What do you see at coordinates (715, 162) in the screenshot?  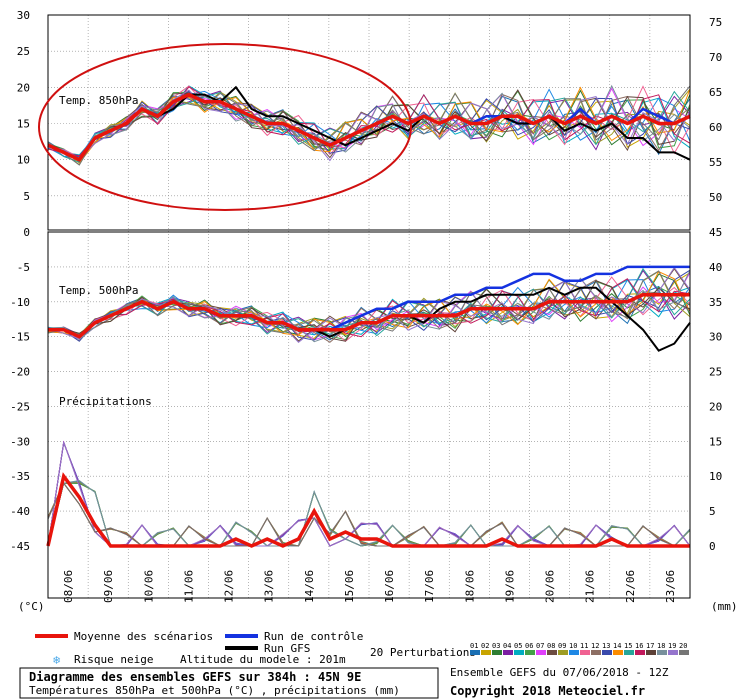 I see `right-tick-label: 55` at bounding box center [715, 162].